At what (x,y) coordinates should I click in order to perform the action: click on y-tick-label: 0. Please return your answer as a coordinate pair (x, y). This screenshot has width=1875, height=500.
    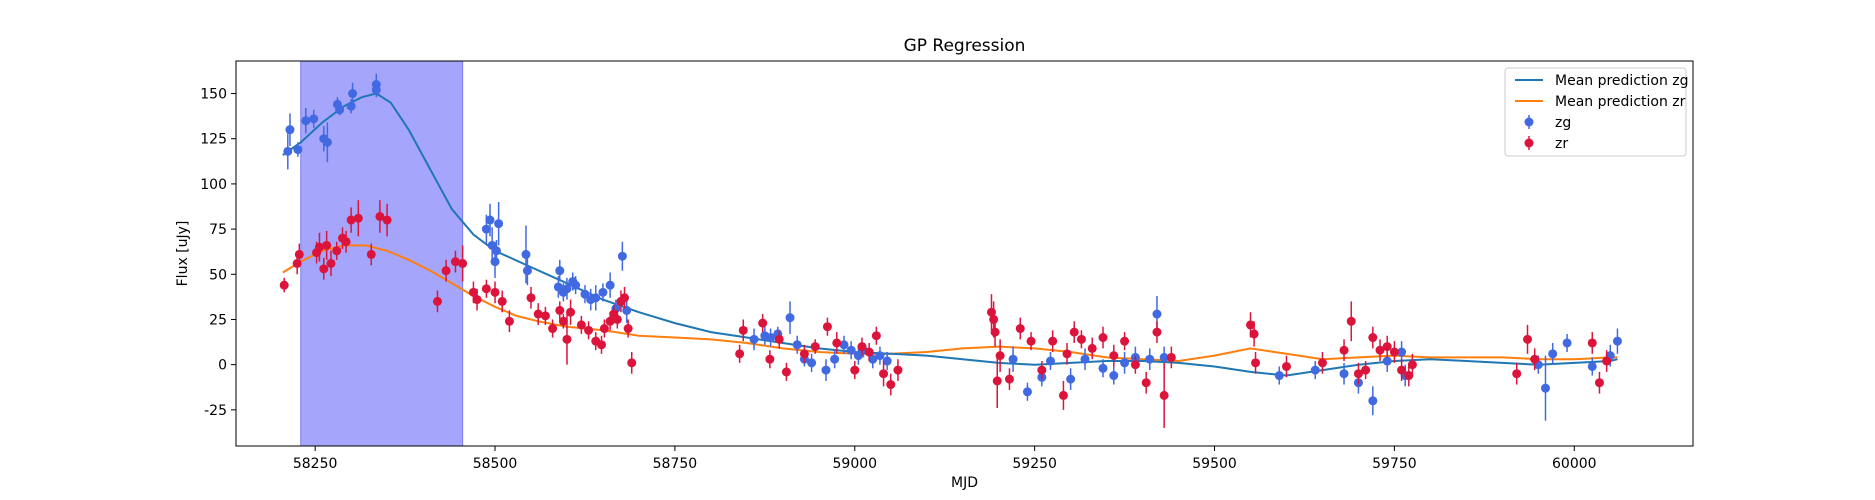
    Looking at the image, I should click on (222, 366).